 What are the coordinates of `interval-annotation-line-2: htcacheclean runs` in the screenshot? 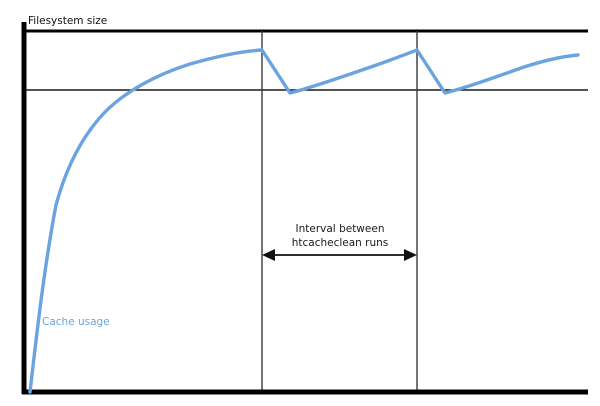 It's located at (340, 243).